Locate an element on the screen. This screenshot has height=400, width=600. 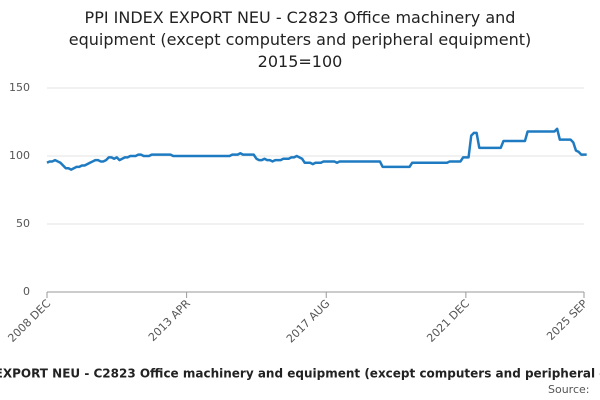
x-tick-label: 2025 SEP is located at coordinates (567, 320).